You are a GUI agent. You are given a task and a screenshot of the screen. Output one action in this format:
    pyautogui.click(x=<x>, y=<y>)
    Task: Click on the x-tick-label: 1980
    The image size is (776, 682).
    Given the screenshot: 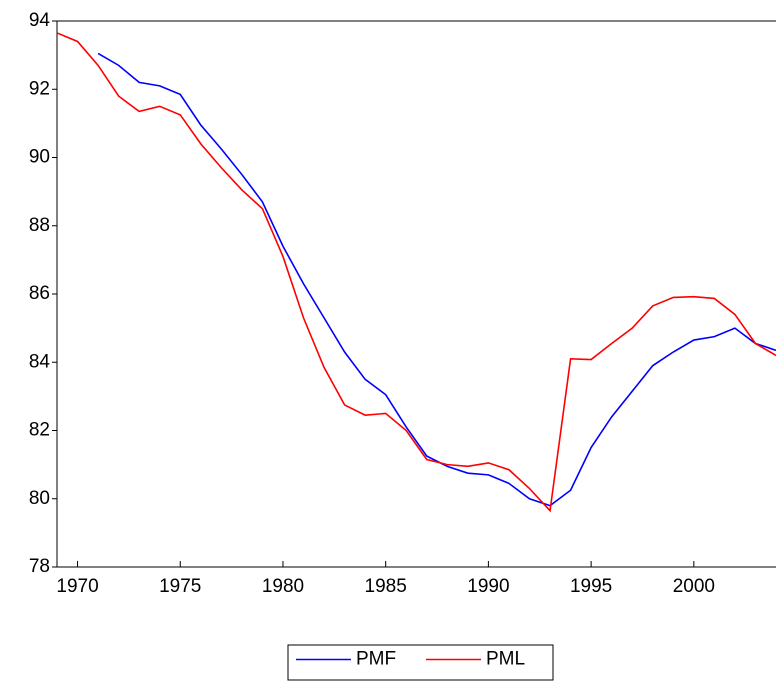 What is the action you would take?
    pyautogui.click(x=283, y=586)
    